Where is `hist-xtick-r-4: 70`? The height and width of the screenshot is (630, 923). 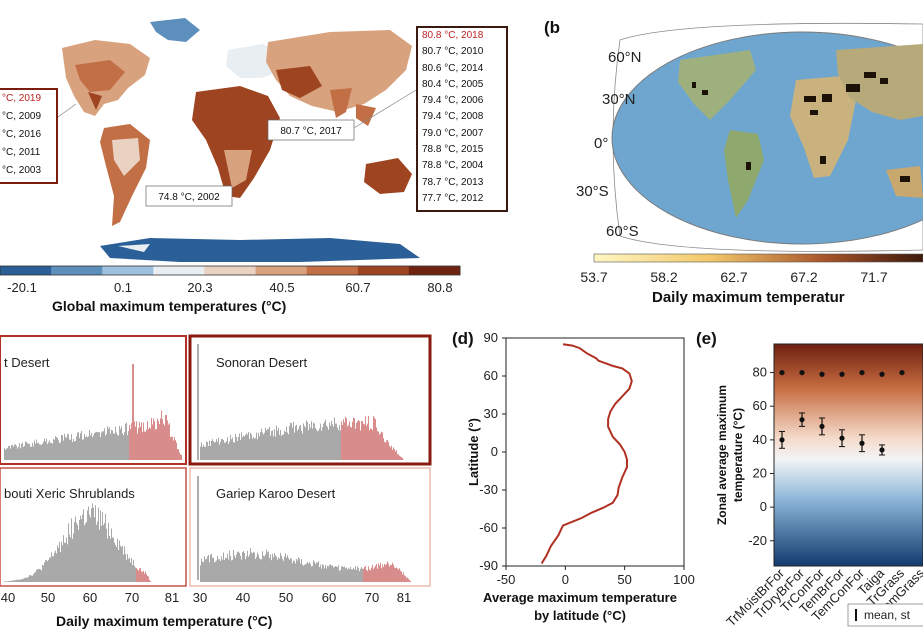 hist-xtick-r-4: 70 is located at coordinates (372, 597).